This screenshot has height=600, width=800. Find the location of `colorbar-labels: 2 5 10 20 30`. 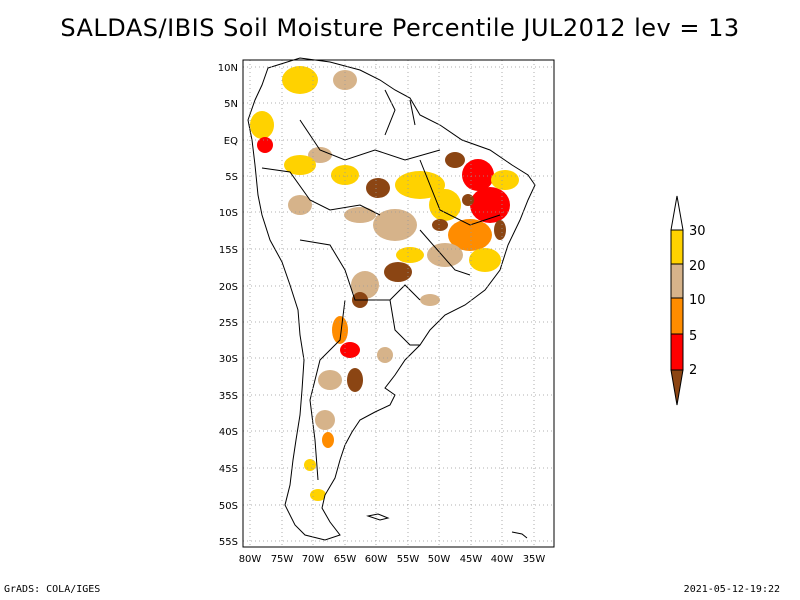

colorbar-labels: 2 5 10 20 30 is located at coordinates (697, 301).